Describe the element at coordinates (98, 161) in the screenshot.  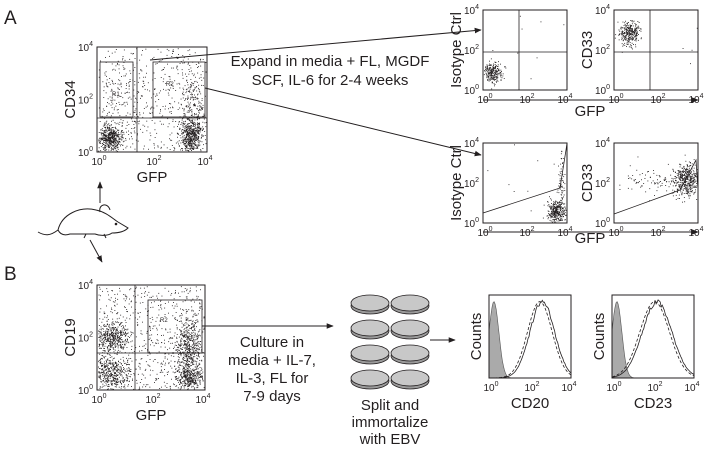
I see `tick-label: 10⁰` at that location.